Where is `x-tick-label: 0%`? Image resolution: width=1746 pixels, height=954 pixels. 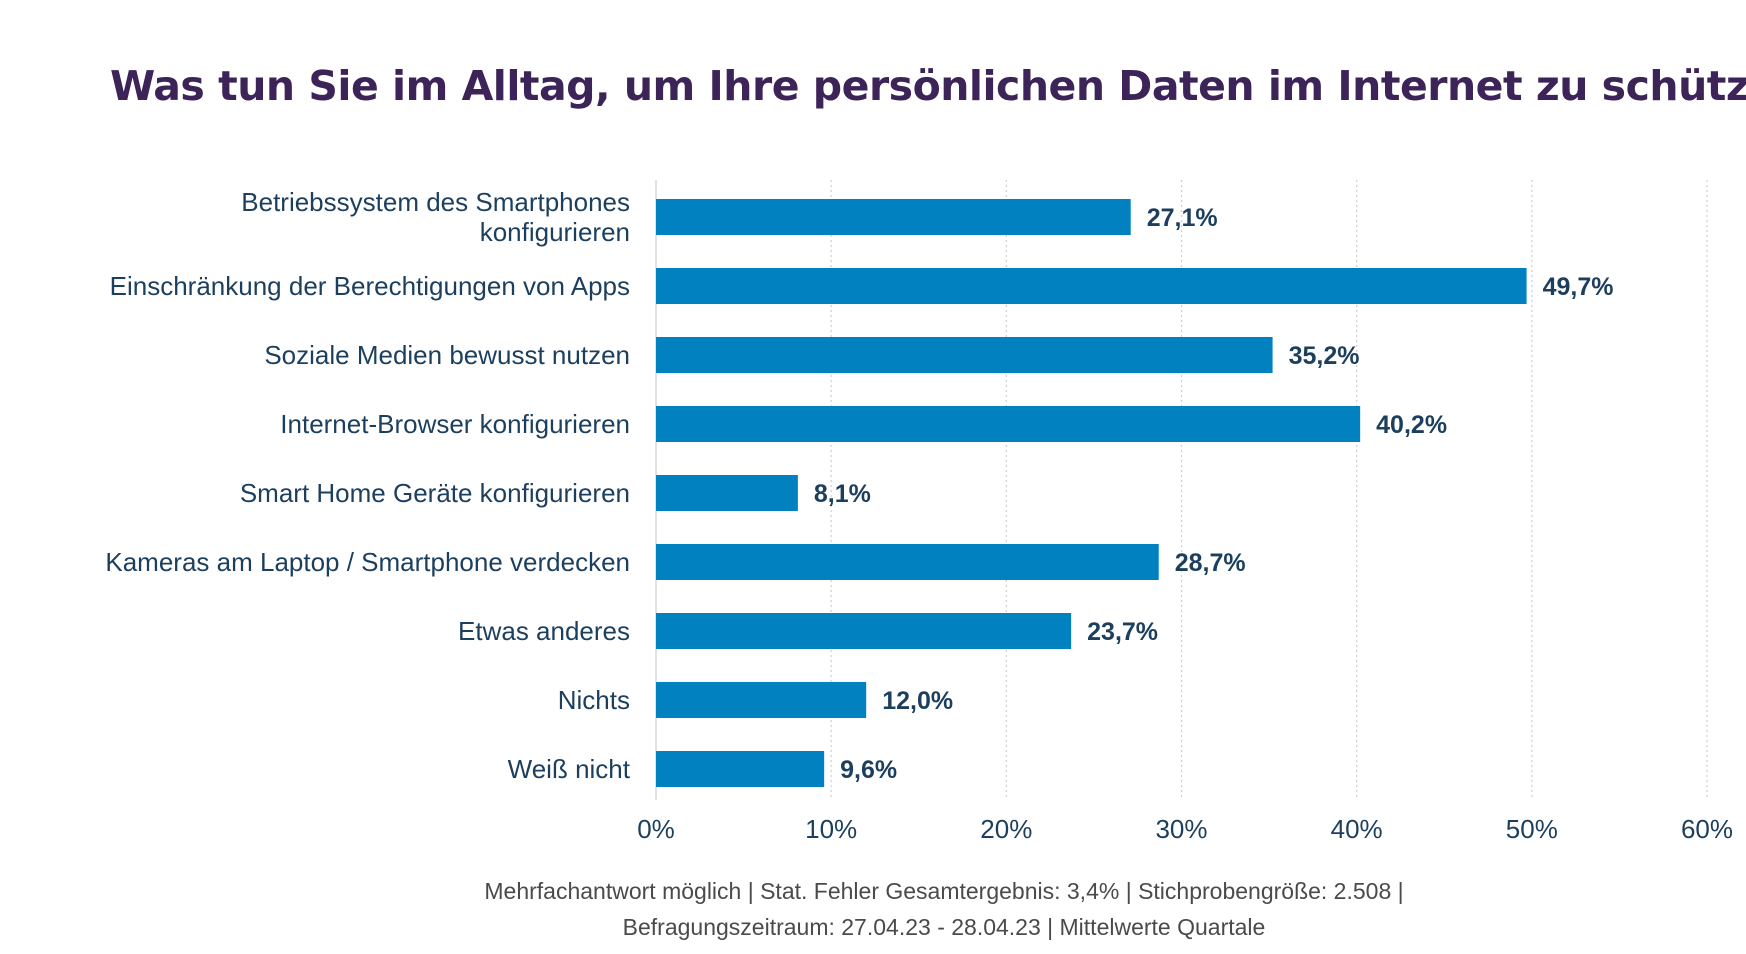 x-tick-label: 0% is located at coordinates (656, 829).